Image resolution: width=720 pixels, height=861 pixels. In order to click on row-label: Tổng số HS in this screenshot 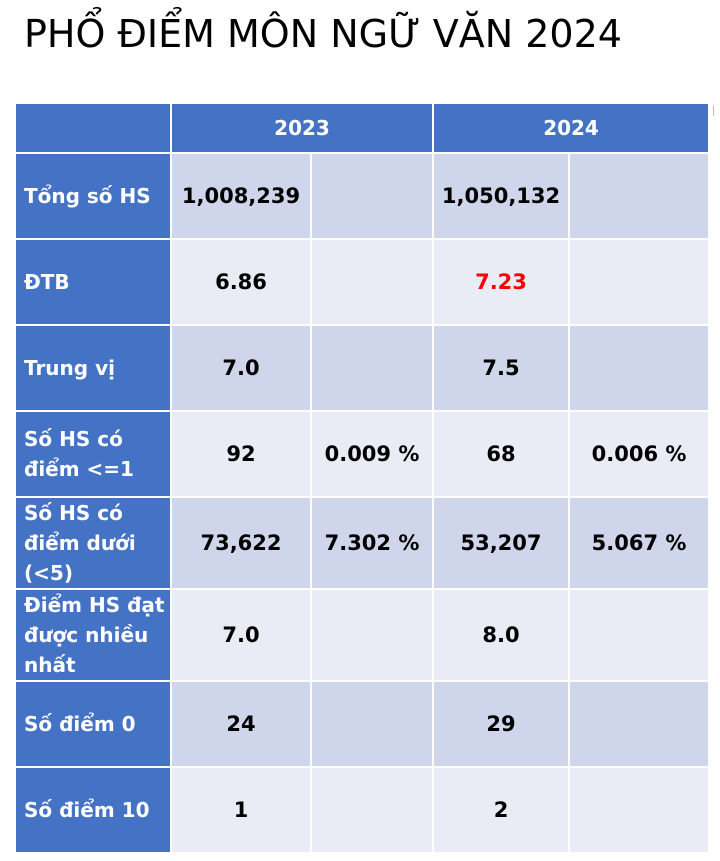, I will do `click(93, 196)`.